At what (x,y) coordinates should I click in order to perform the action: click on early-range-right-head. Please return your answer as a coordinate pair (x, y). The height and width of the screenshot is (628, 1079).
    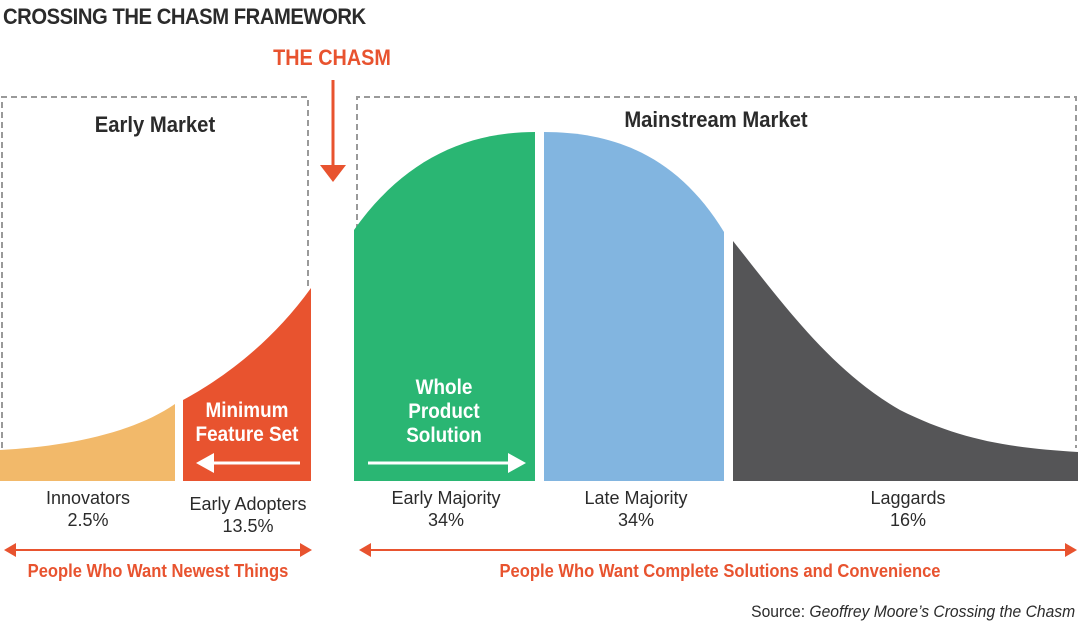
    Looking at the image, I should click on (306, 550).